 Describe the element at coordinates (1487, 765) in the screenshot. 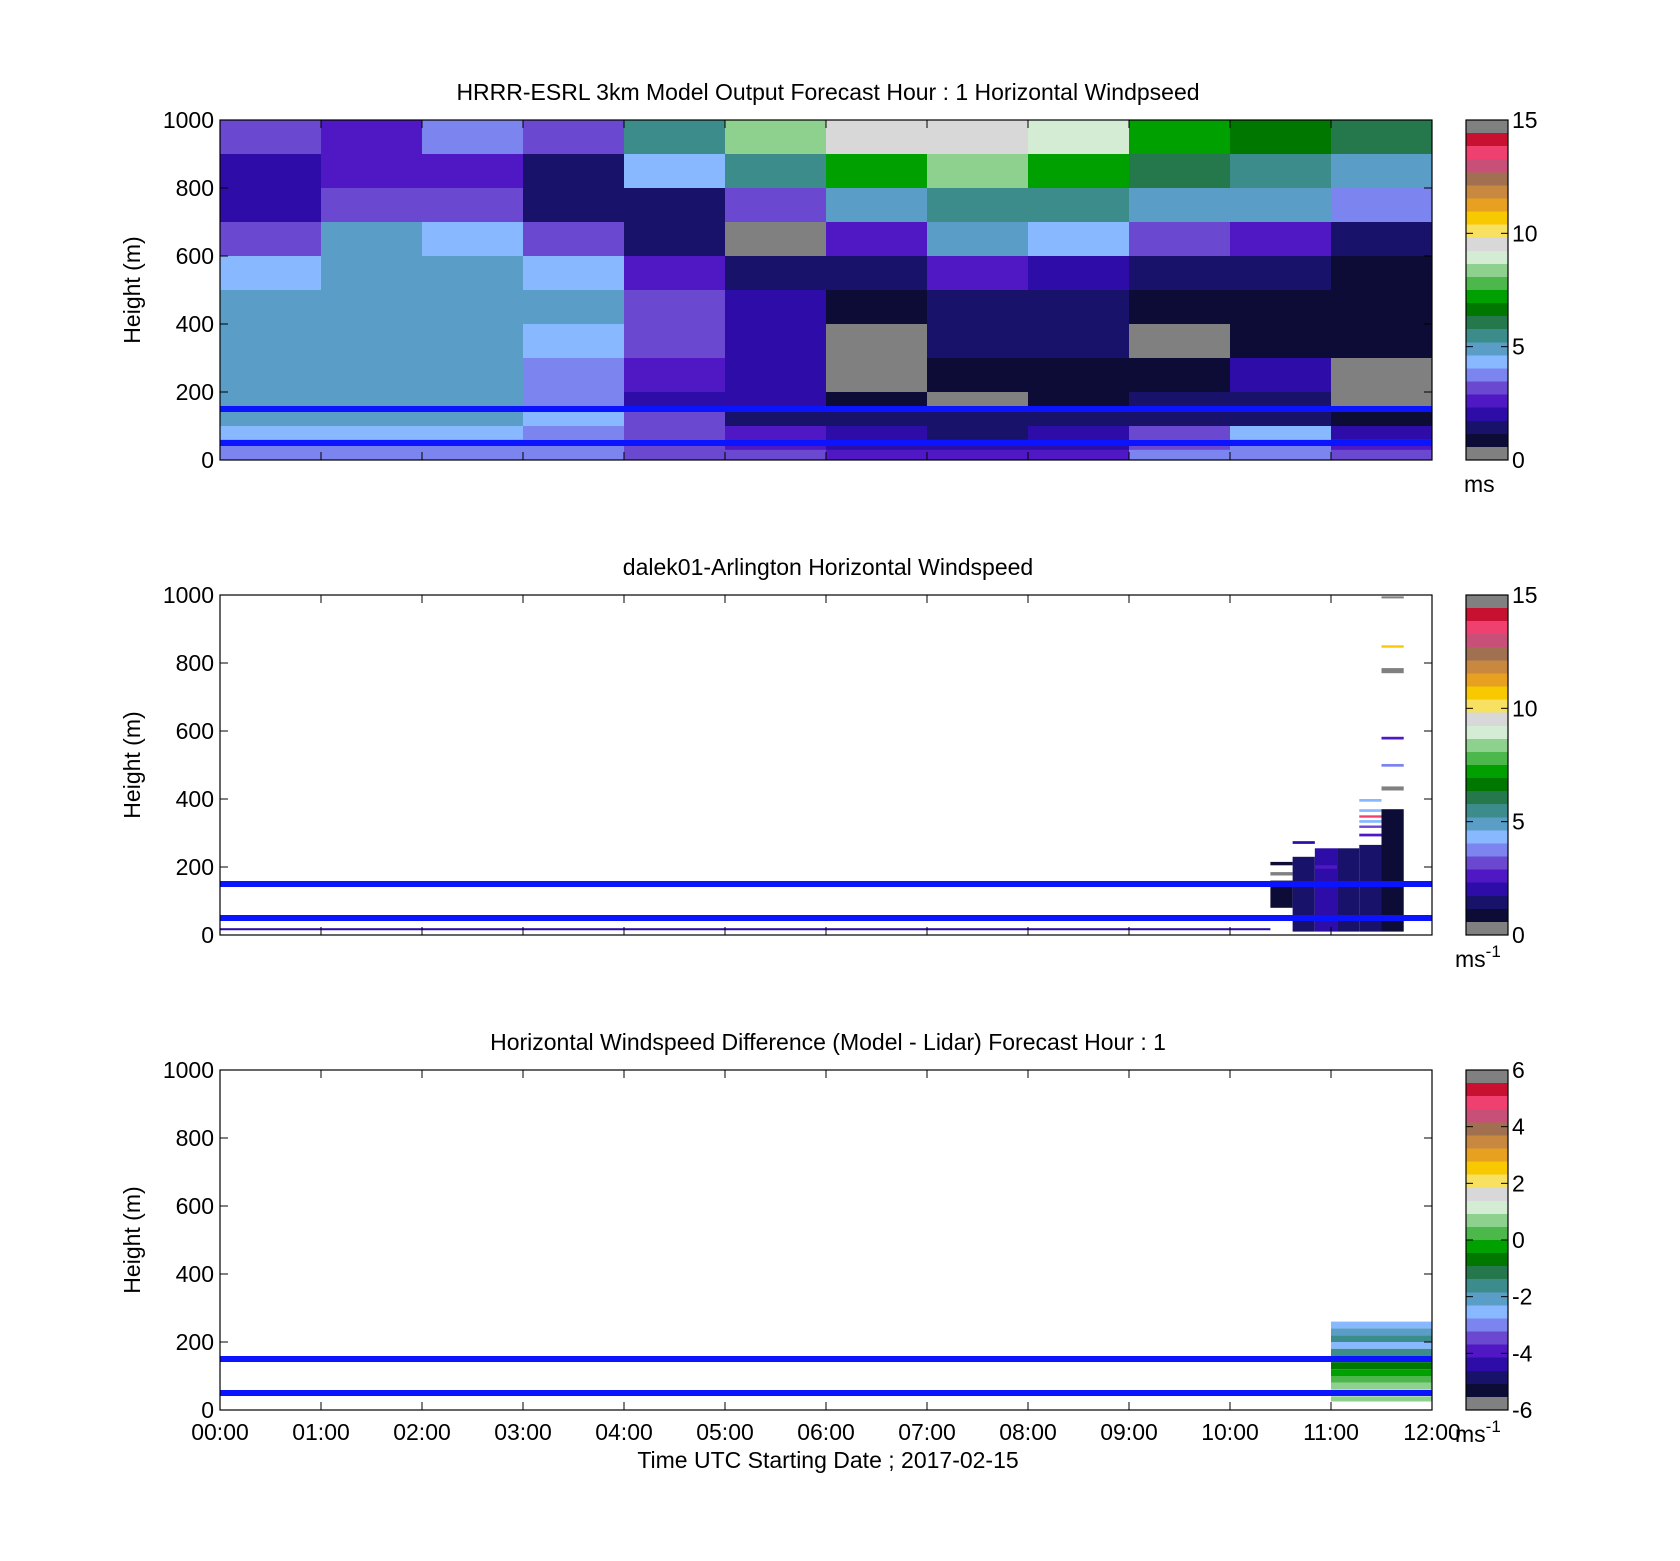

I see `colorbar` at that location.